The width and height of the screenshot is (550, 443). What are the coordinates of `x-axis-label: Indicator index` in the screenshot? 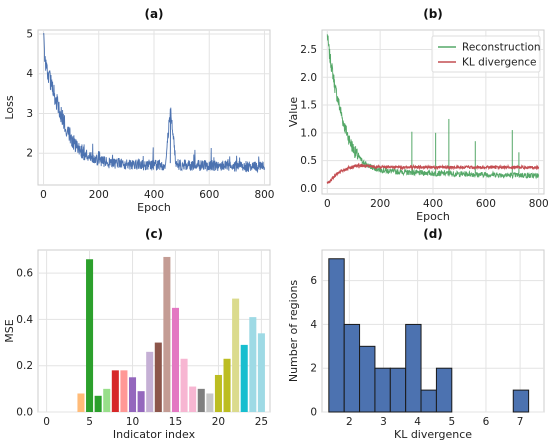 It's located at (154, 434).